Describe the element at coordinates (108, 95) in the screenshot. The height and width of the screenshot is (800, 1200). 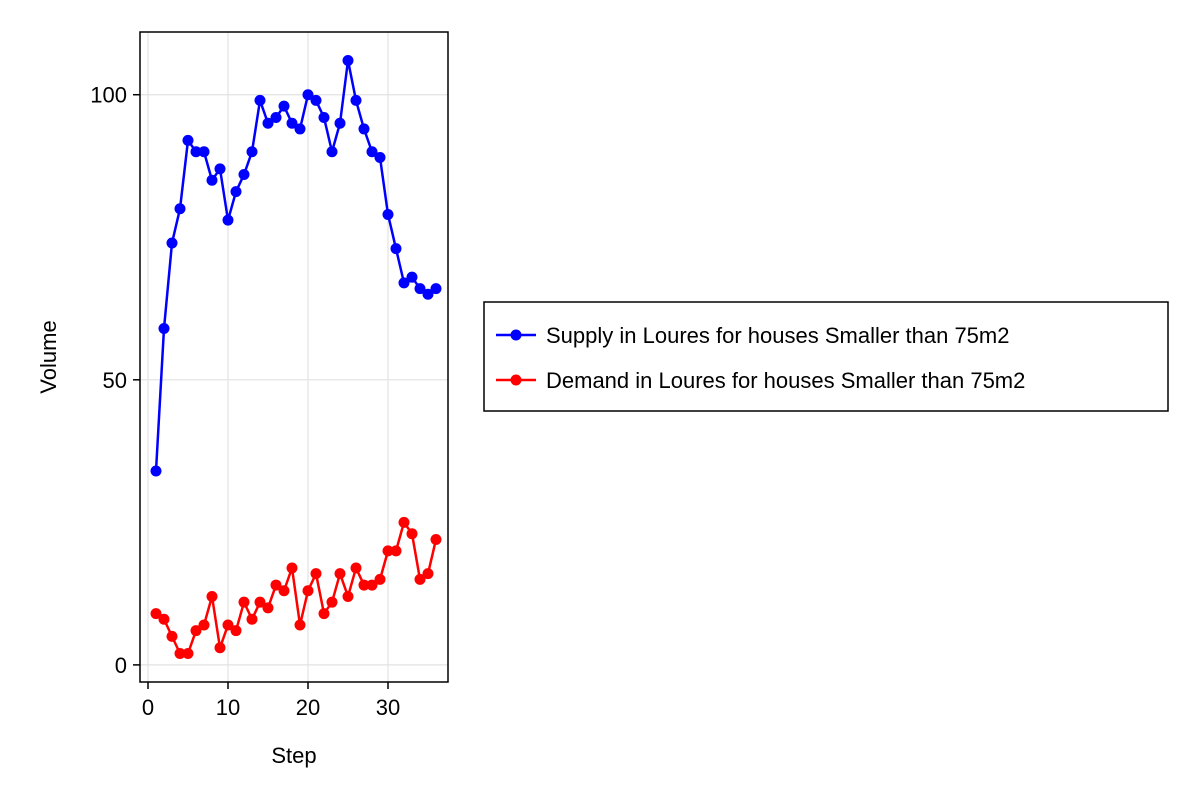
I see `y-tick-label: 100` at that location.